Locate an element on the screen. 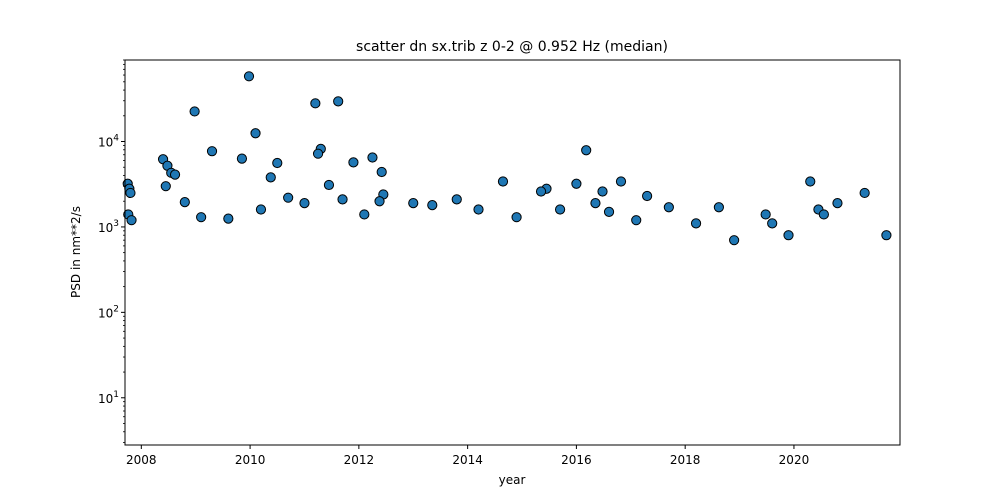 The height and width of the screenshot is (500, 1000). y-tick-label: 10² is located at coordinates (108, 312).